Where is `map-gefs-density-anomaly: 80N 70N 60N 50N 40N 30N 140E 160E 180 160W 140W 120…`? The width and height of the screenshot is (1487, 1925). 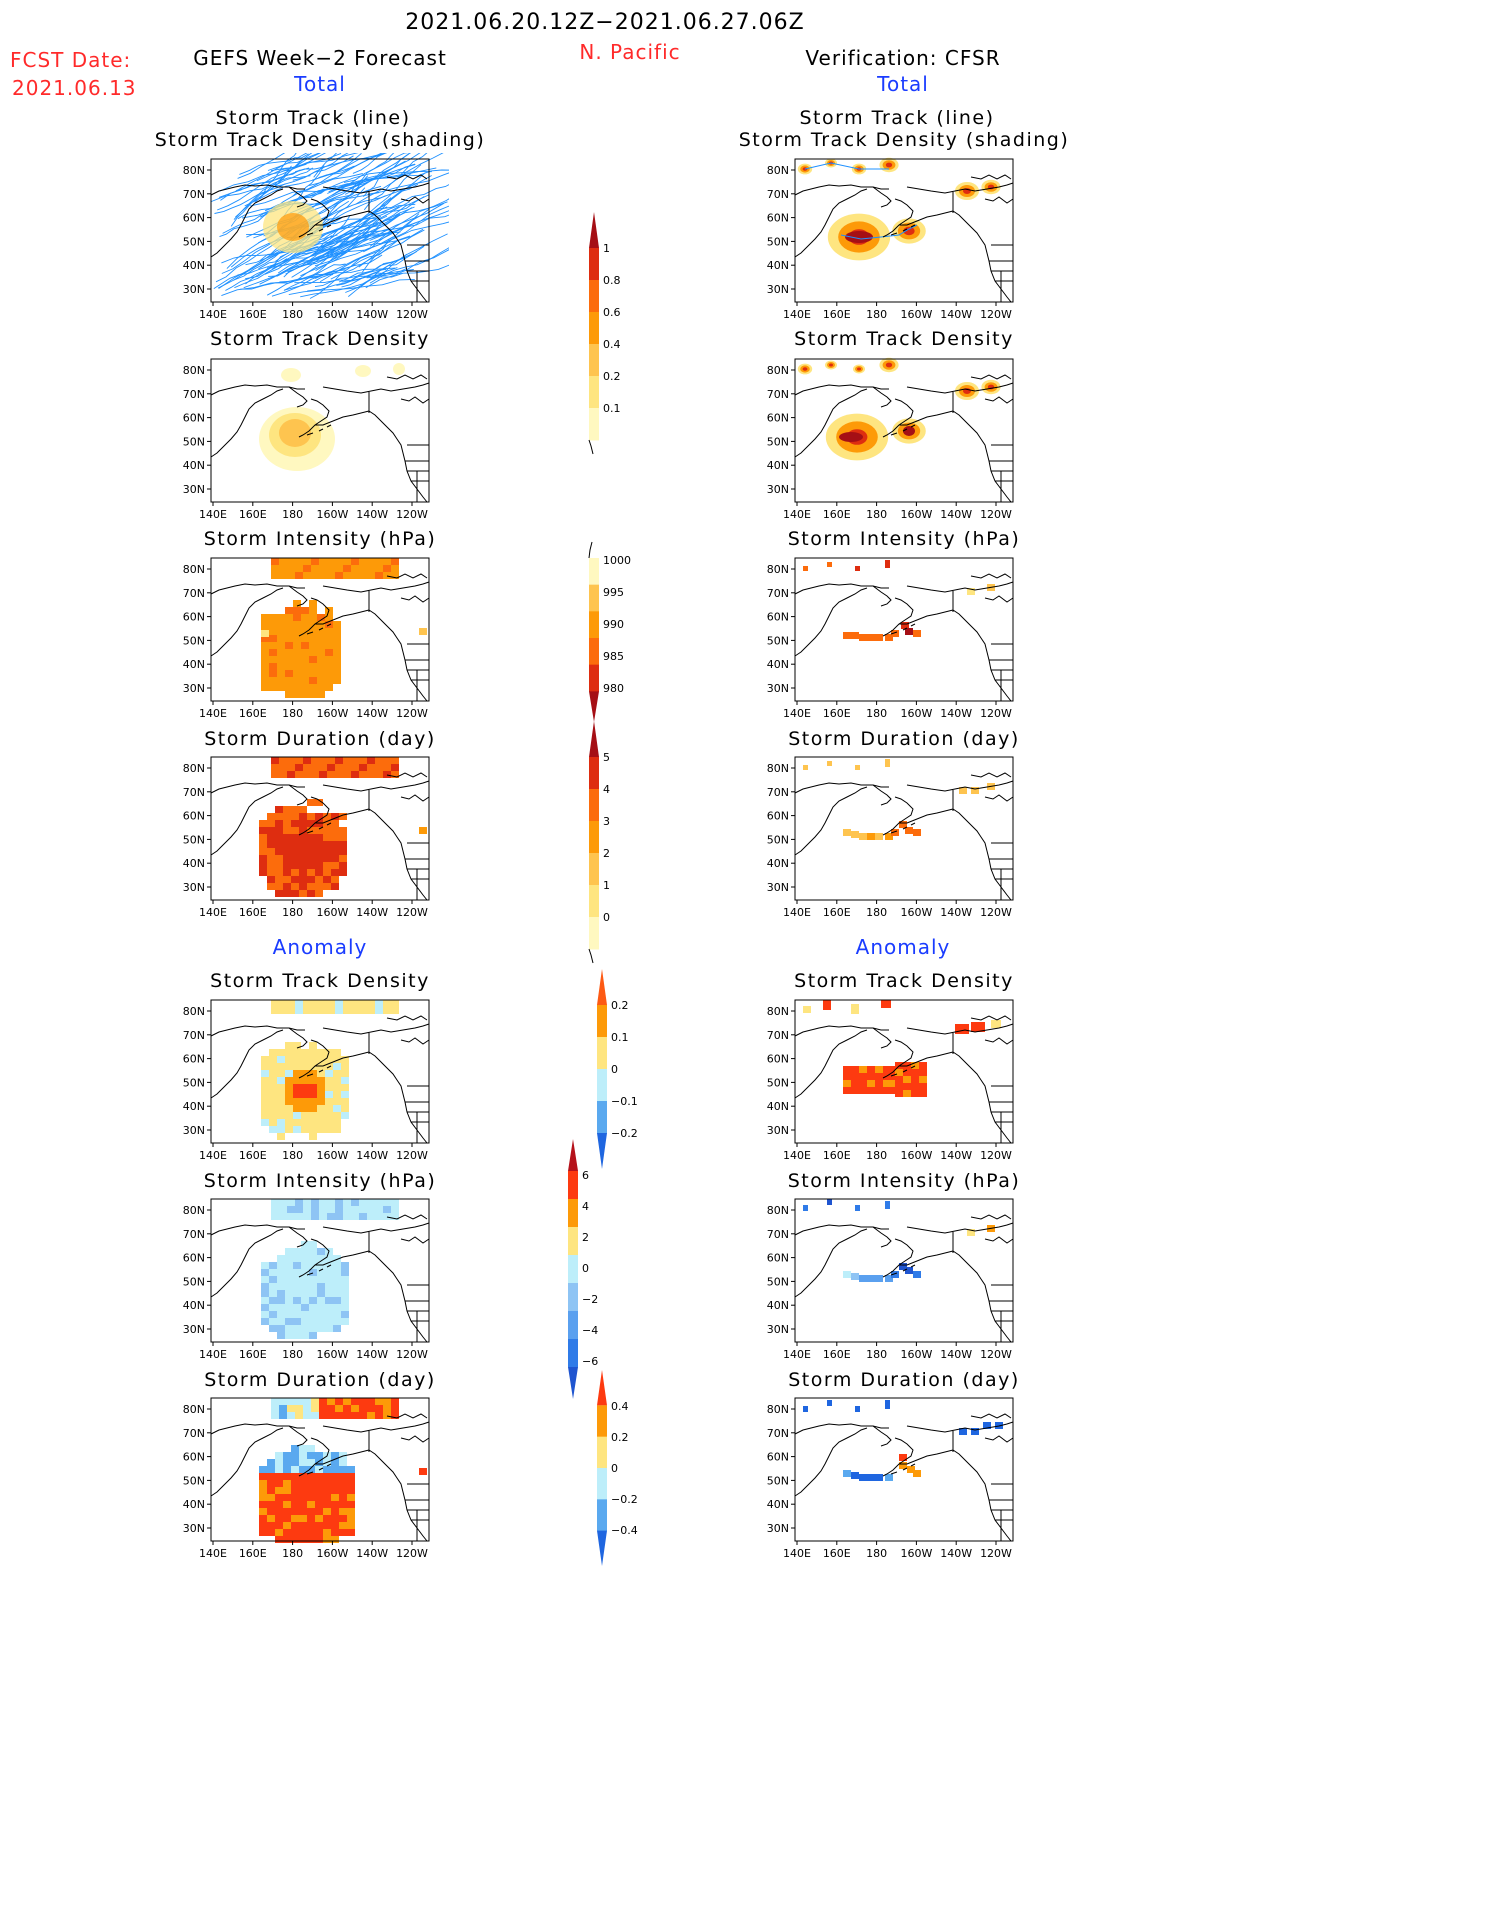
map-gefs-density-anomaly: 80N 70N 60N 50N 40N 30N 140E 160E 180 160W 140W 120… is located at coordinates (310, 1078).